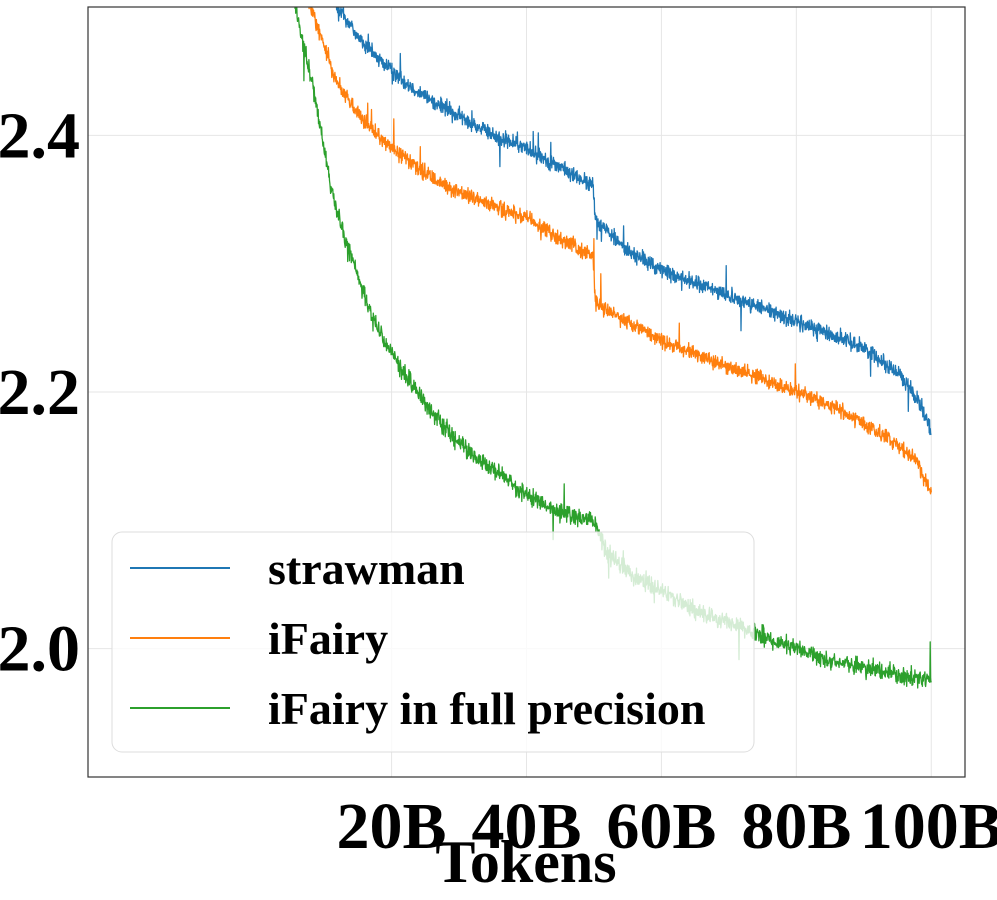 This screenshot has width=997, height=900. Describe the element at coordinates (796, 826) in the screenshot. I see `x-tick-label: 80B` at that location.